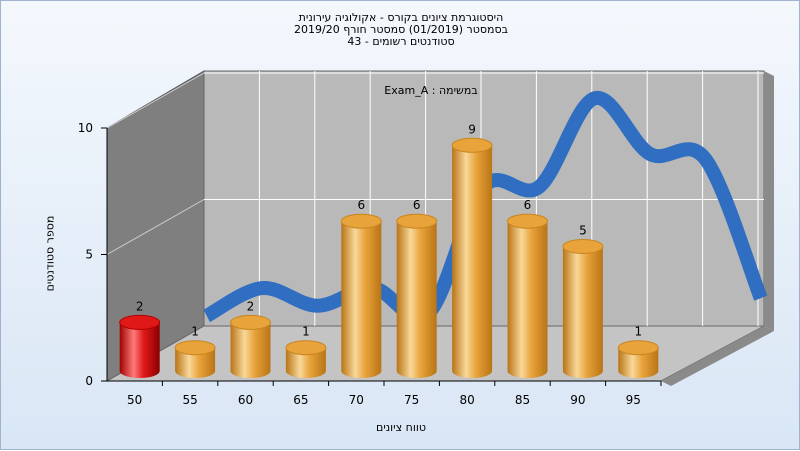 The height and width of the screenshot is (451, 800). I want to click on x-tick-label: 50, so click(134, 400).